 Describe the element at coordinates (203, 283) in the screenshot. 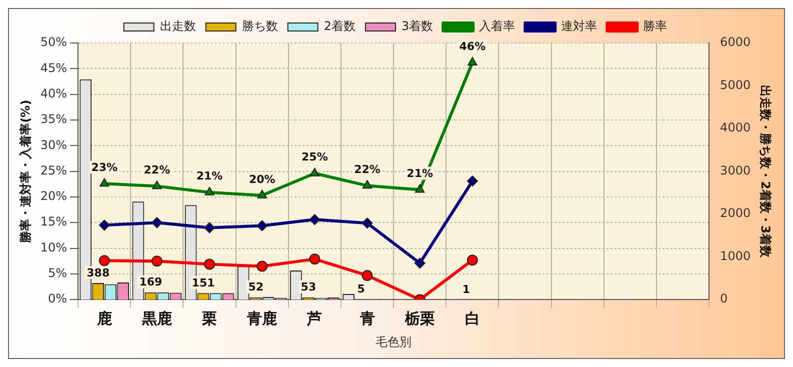

I see `data-label: 151` at that location.